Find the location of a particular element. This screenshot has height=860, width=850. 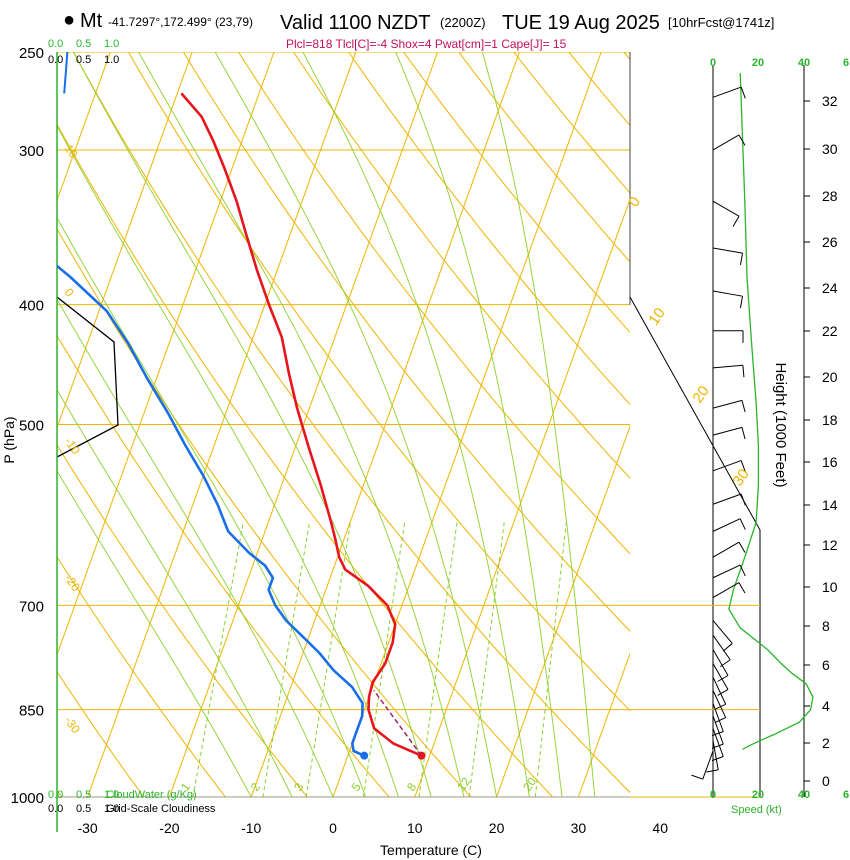

valid-time: Valid 1100 NZDT is located at coordinates (355, 23).